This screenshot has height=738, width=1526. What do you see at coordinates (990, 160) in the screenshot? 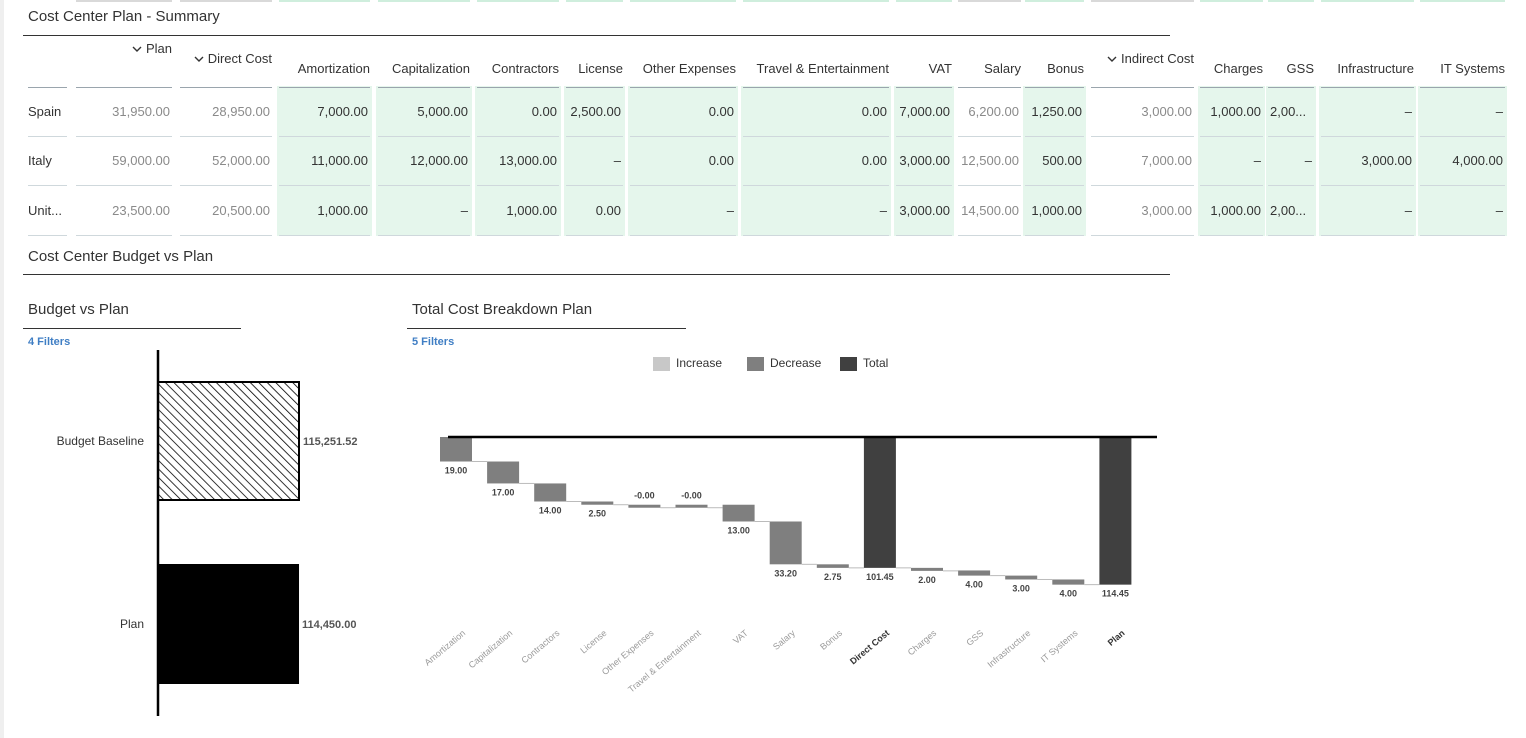
I see `table-cell: 12,500.00` at bounding box center [990, 160].